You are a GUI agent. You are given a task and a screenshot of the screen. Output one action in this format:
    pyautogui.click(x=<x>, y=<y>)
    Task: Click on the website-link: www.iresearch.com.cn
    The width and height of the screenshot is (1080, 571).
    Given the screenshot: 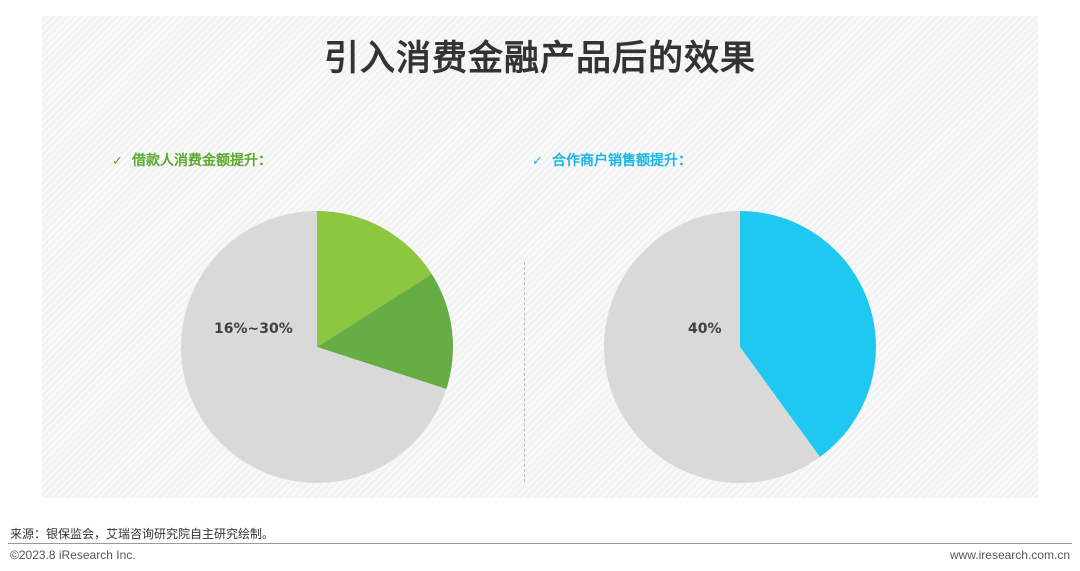 What is the action you would take?
    pyautogui.click(x=1009, y=555)
    